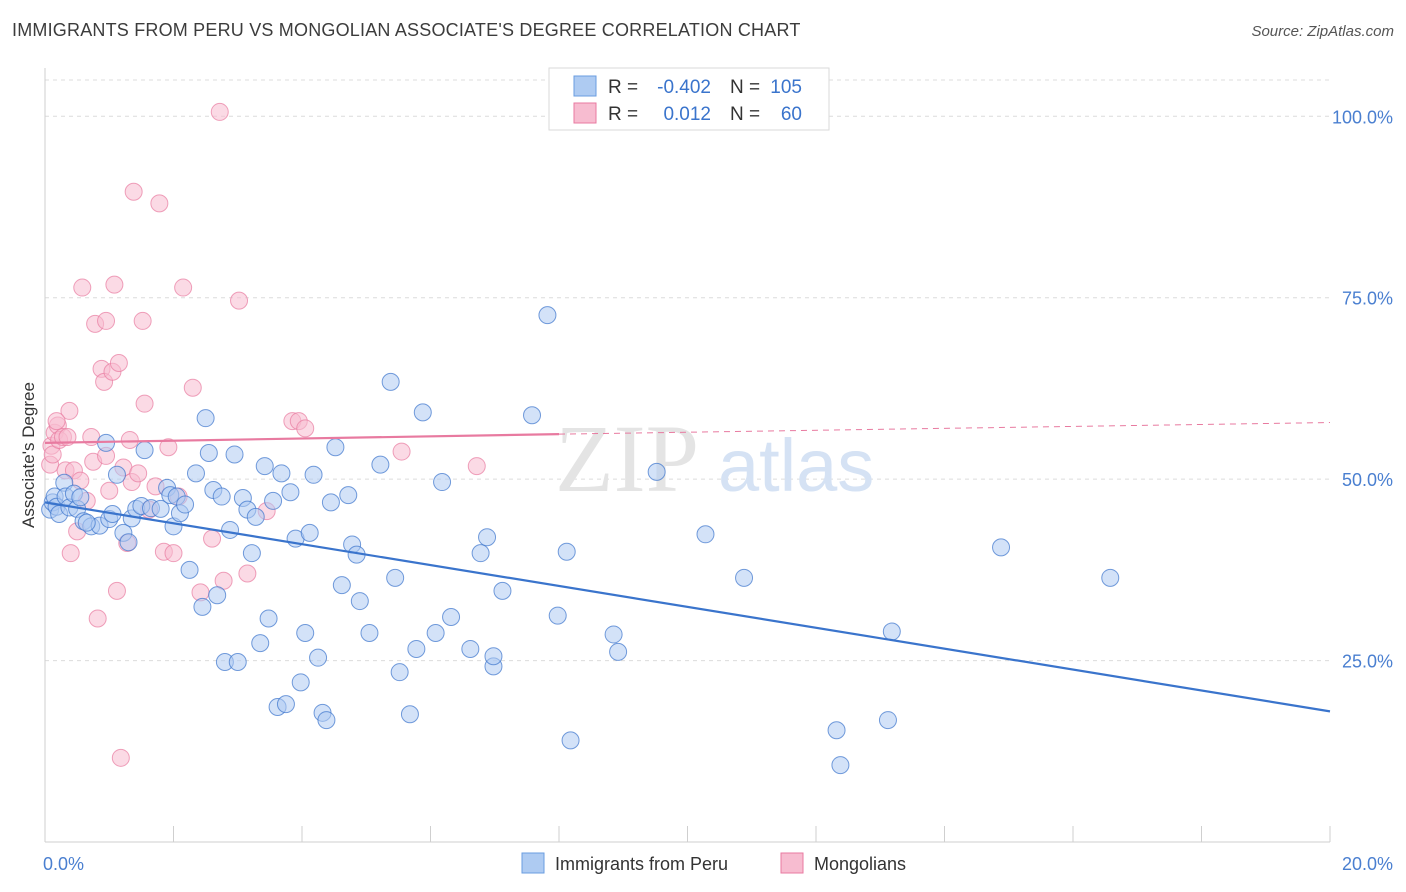 The height and width of the screenshot is (892, 1406). What do you see at coordinates (944, 428) in the screenshot?
I see `mongolians-trend-extension` at bounding box center [944, 428].